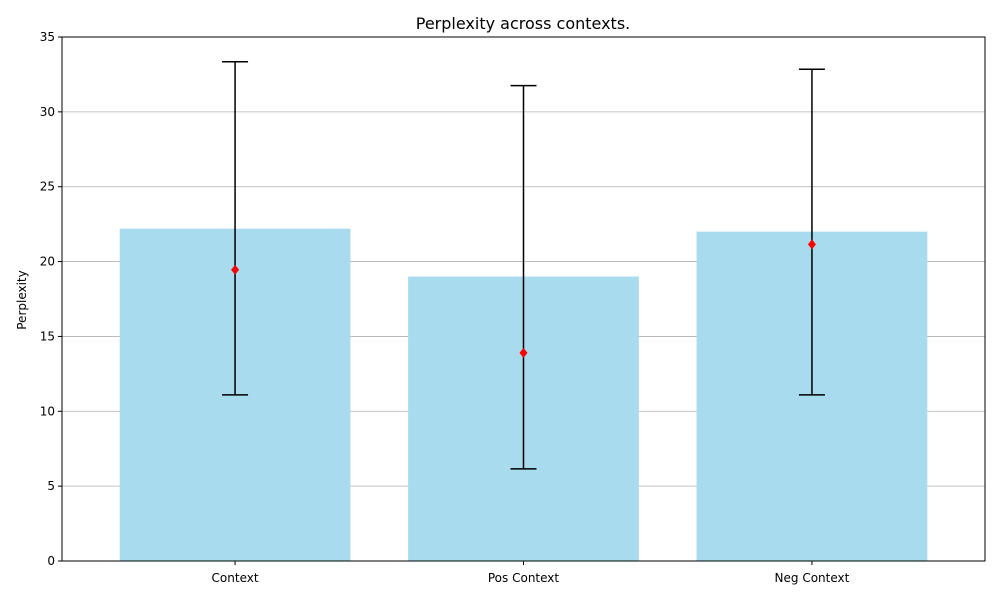  What do you see at coordinates (47, 187) in the screenshot?
I see `y-tick-label: 25` at bounding box center [47, 187].